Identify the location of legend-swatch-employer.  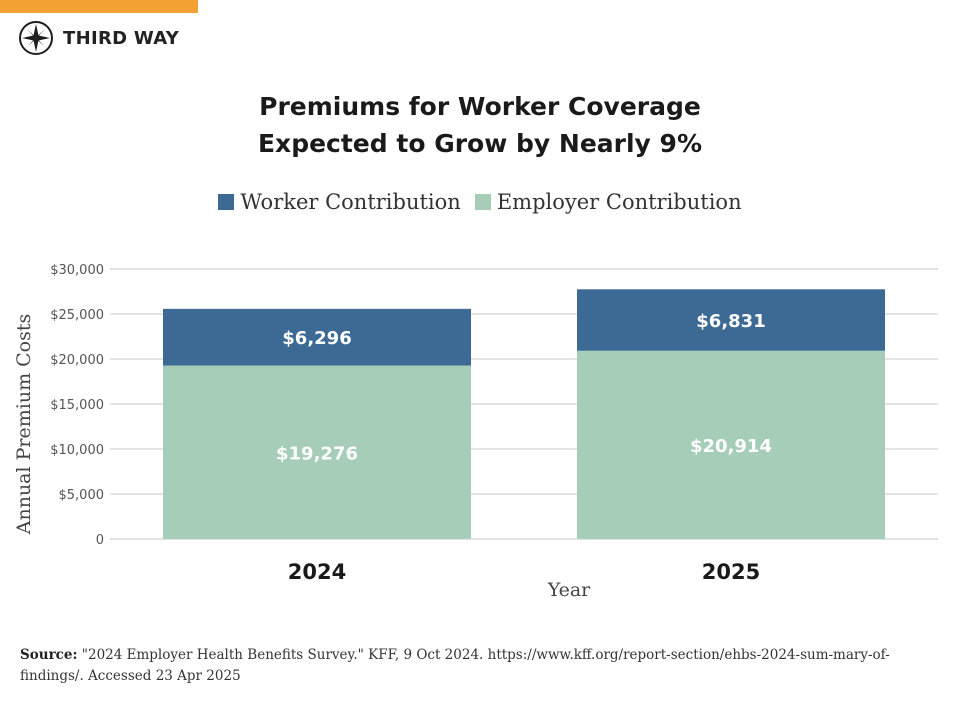
(482, 202).